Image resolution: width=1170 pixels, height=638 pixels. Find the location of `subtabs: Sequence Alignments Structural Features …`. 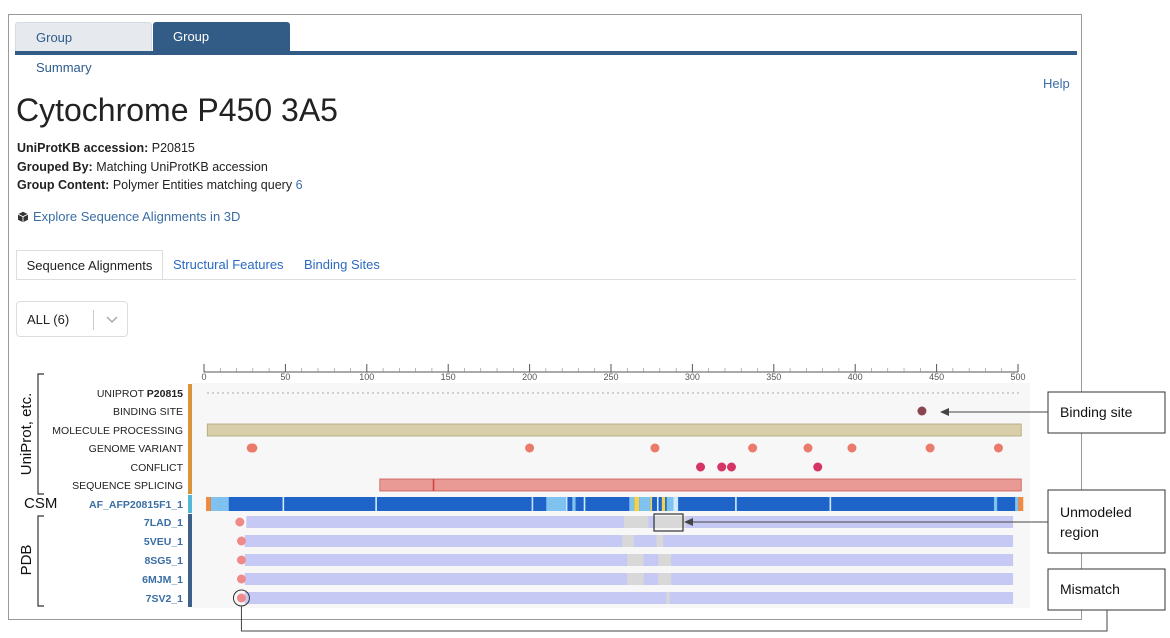

subtabs: Sequence Alignments Structural Features … is located at coordinates (546, 265).